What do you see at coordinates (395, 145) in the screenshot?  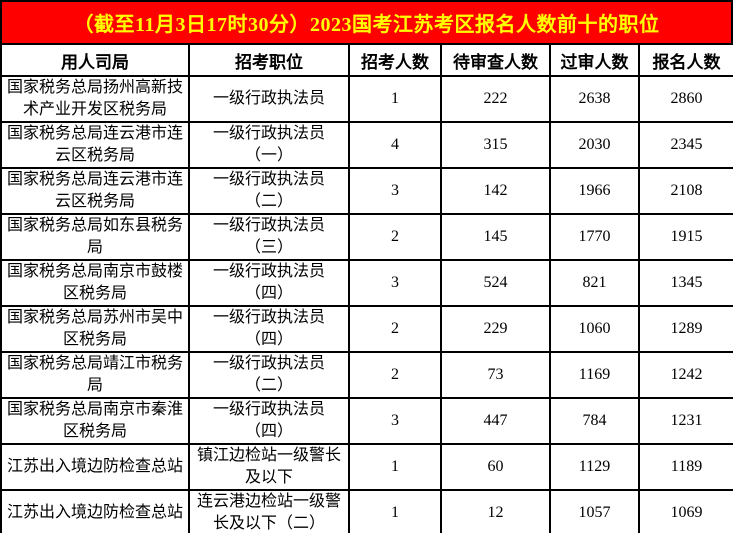 I see `cell-recruit: 4` at bounding box center [395, 145].